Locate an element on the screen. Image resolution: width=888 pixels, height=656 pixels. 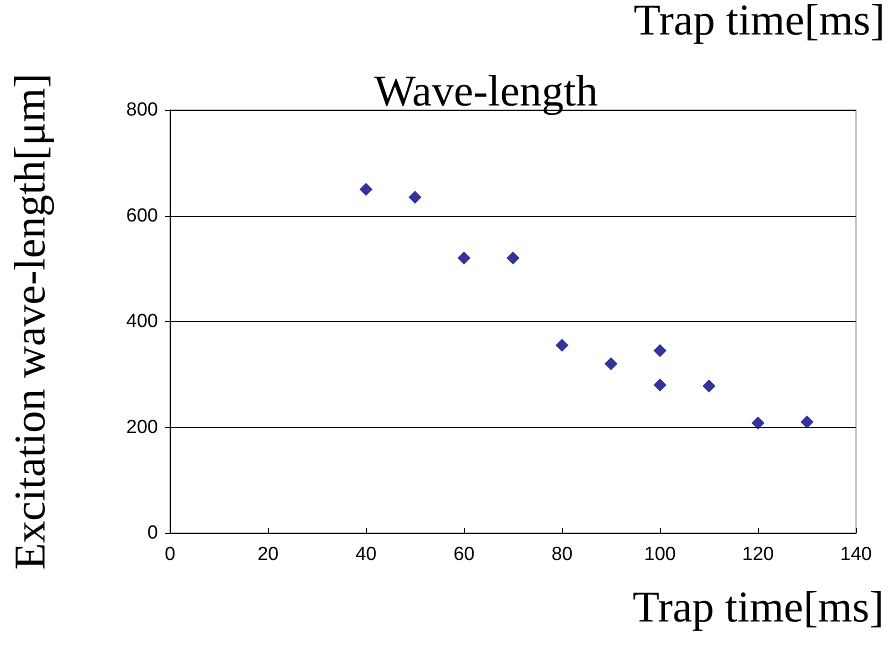
y-tick-label: 800 is located at coordinates (142, 110).